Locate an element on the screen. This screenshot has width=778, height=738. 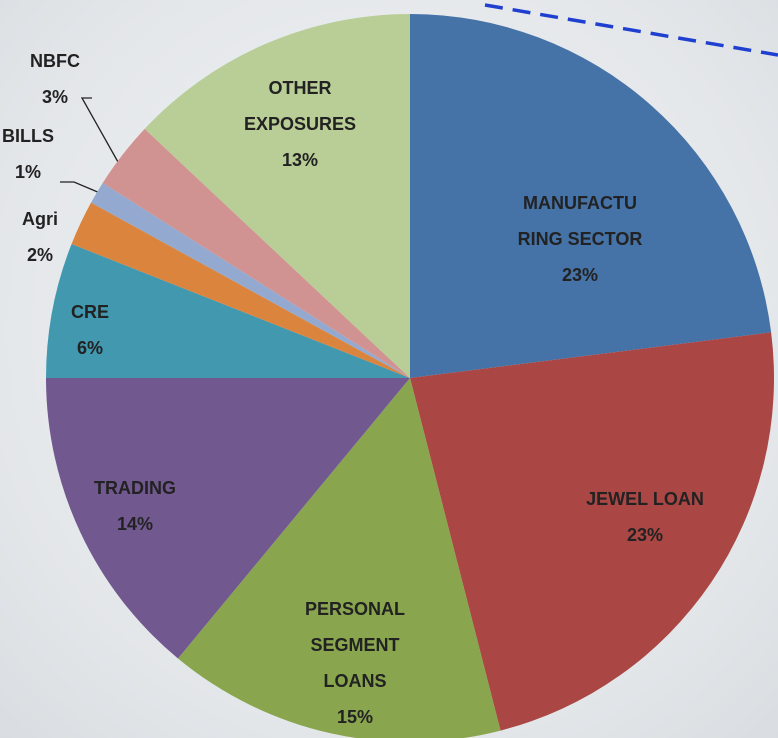
slice-label: TRADING is located at coordinates (135, 488).